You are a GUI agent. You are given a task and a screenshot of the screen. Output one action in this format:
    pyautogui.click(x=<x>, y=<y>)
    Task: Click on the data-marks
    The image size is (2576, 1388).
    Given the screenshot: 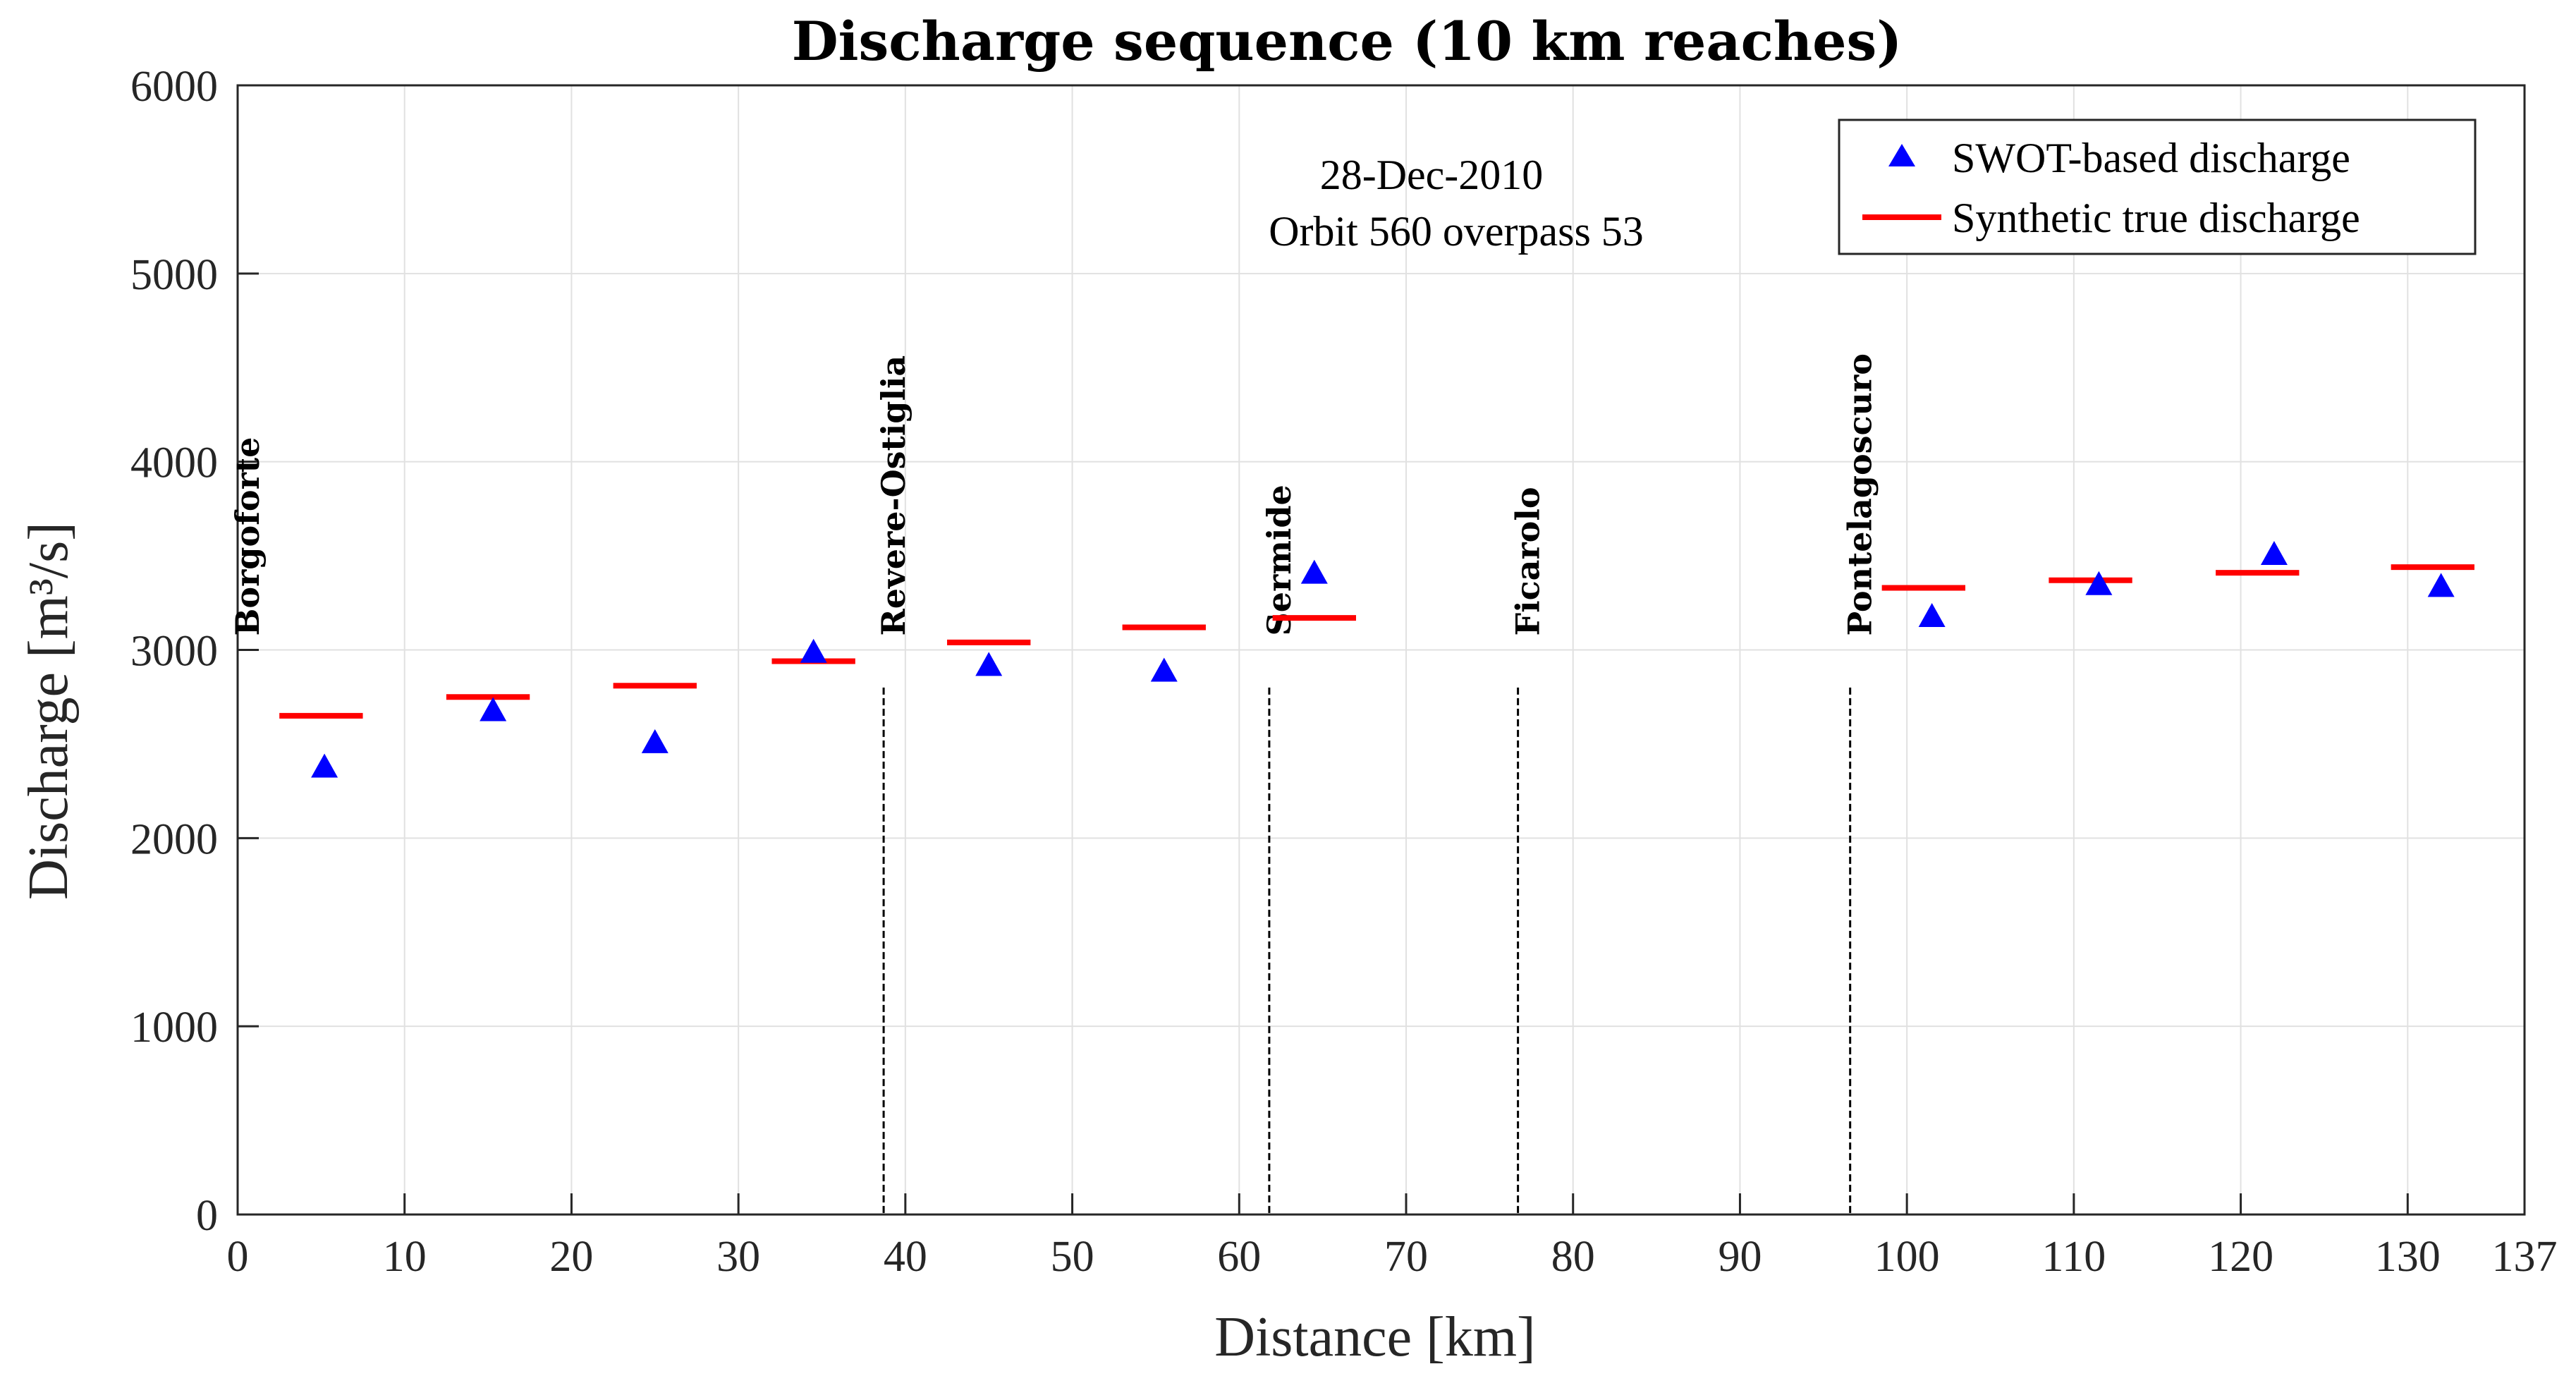 What is the action you would take?
    pyautogui.click(x=1377, y=659)
    